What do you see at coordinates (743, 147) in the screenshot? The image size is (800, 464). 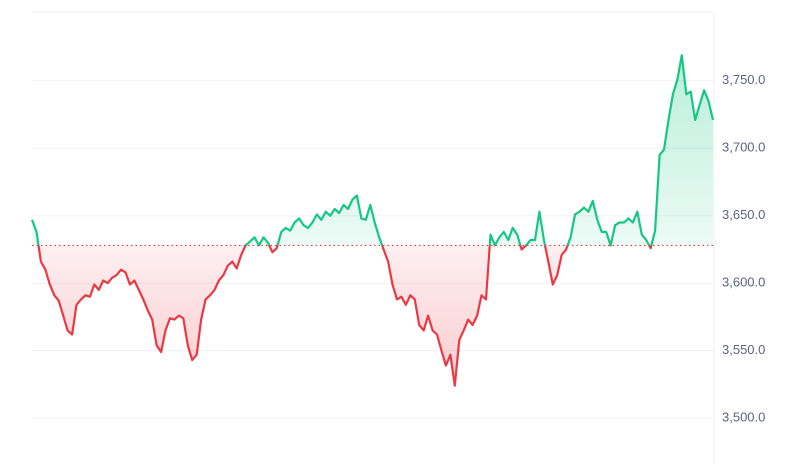 I see `y-tick-label: 3,700.0` at bounding box center [743, 147].